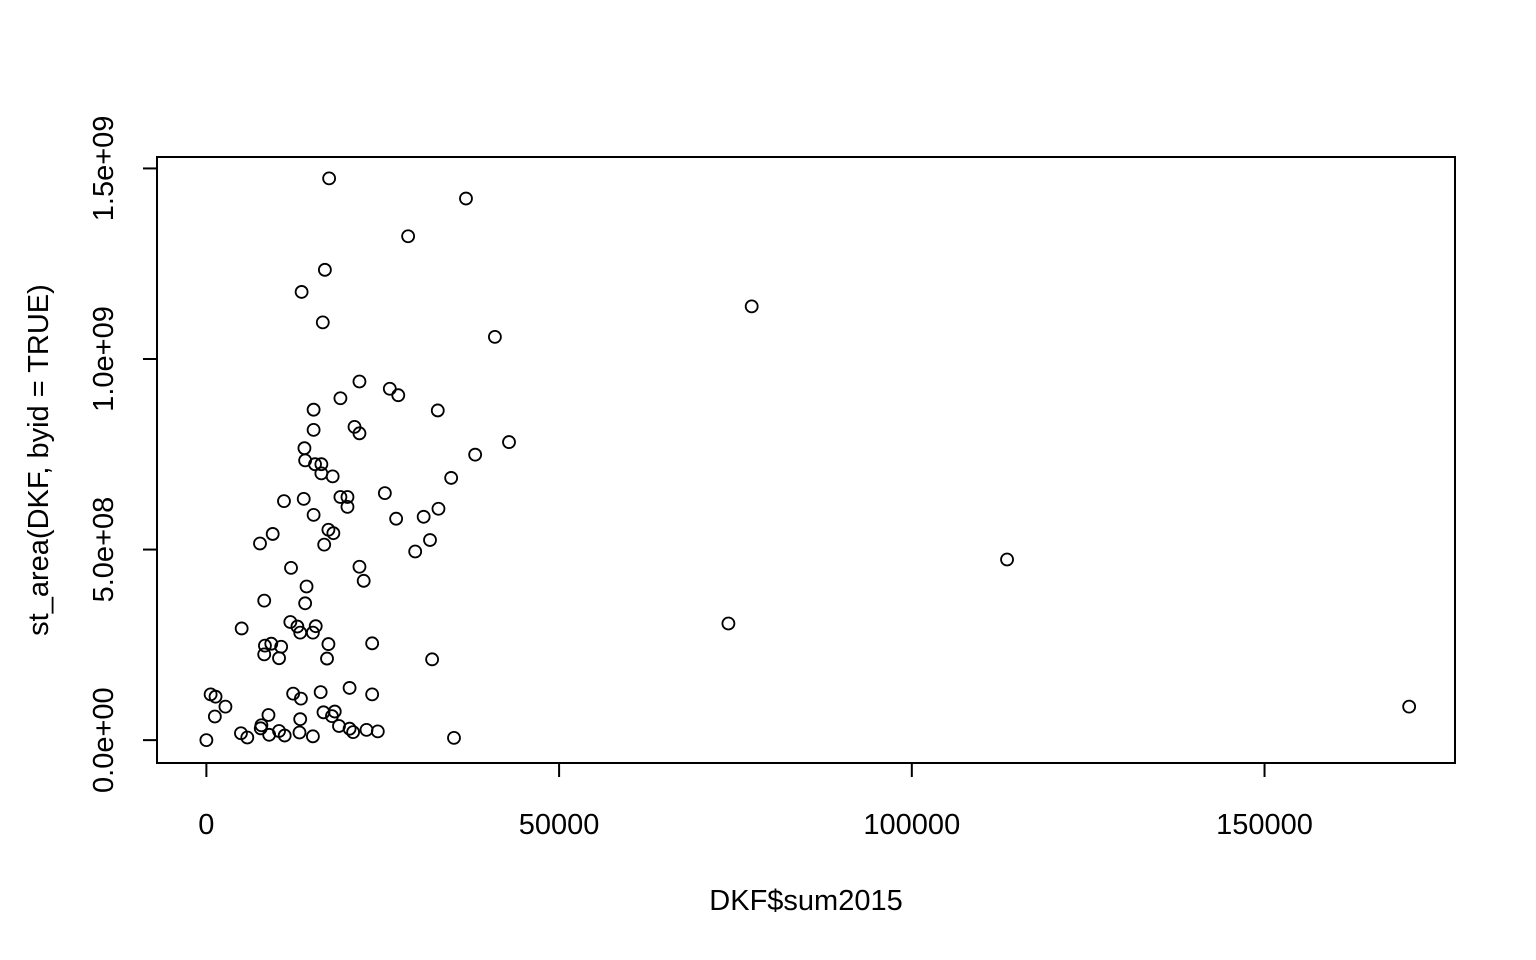 Image resolution: width=1536 pixels, height=960 pixels. Describe the element at coordinates (1264, 825) in the screenshot. I see `x-tick-label: 150000` at that location.